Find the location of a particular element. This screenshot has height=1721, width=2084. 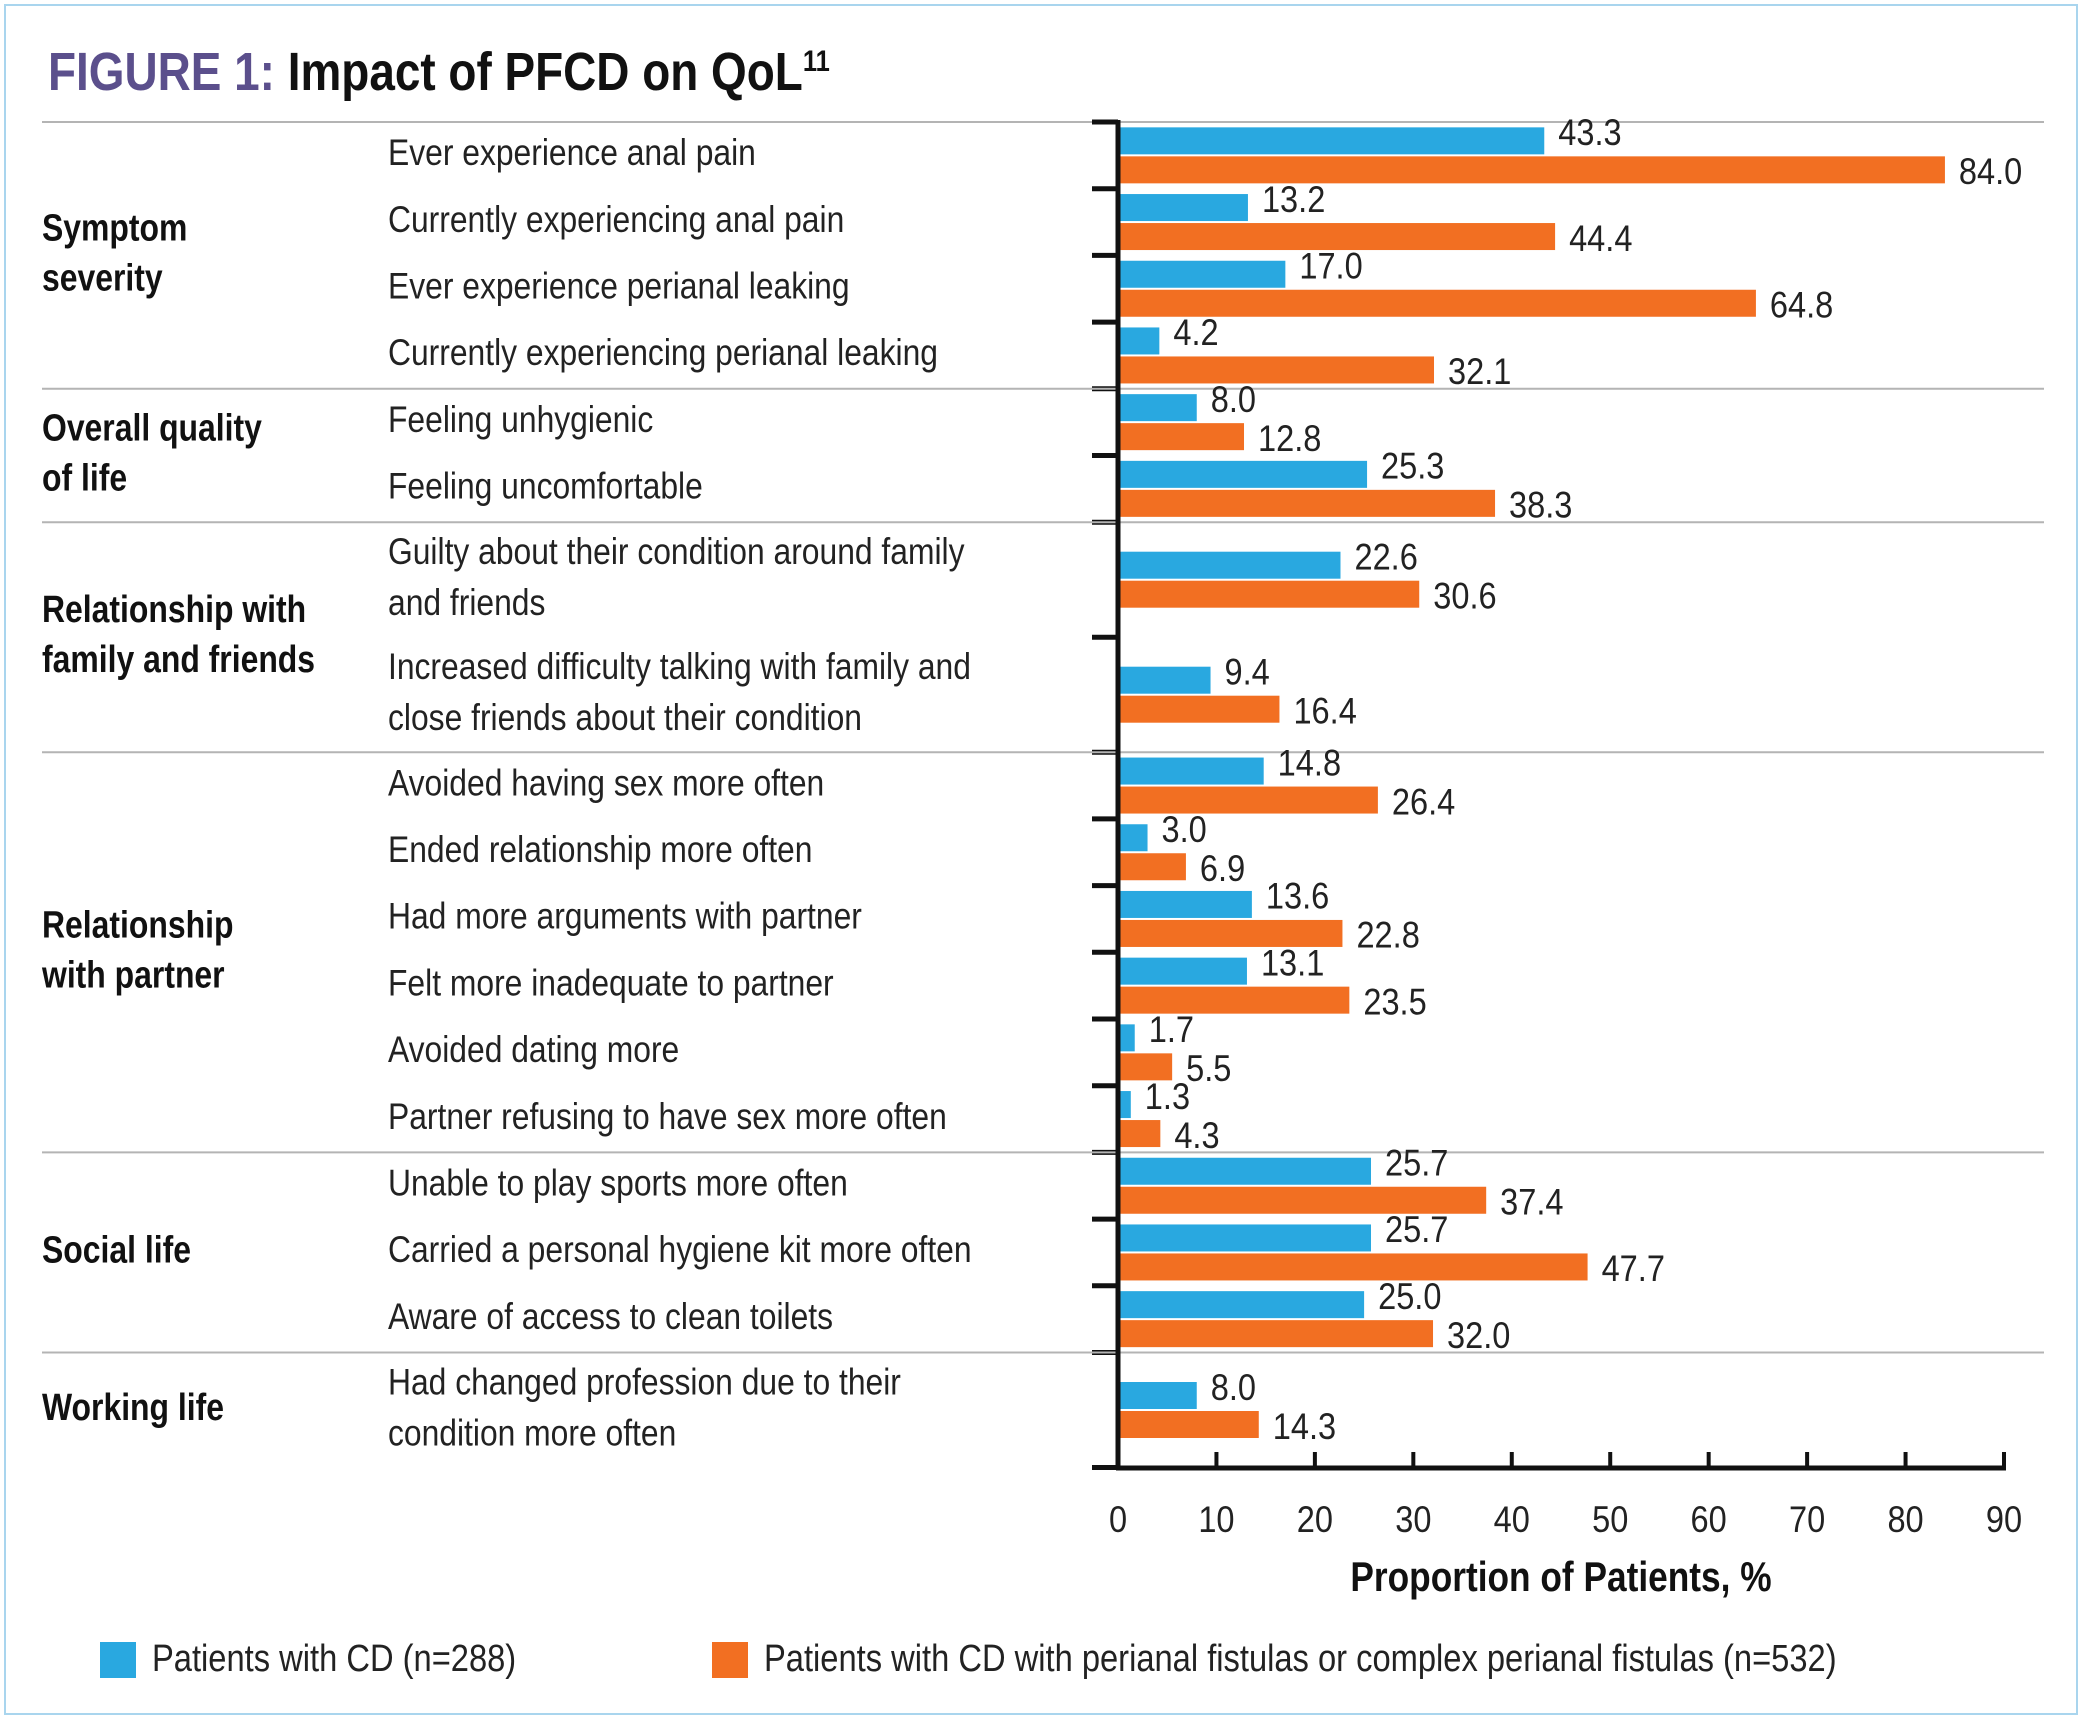

item-label: Felt more inadequate to partner is located at coordinates (611, 983).